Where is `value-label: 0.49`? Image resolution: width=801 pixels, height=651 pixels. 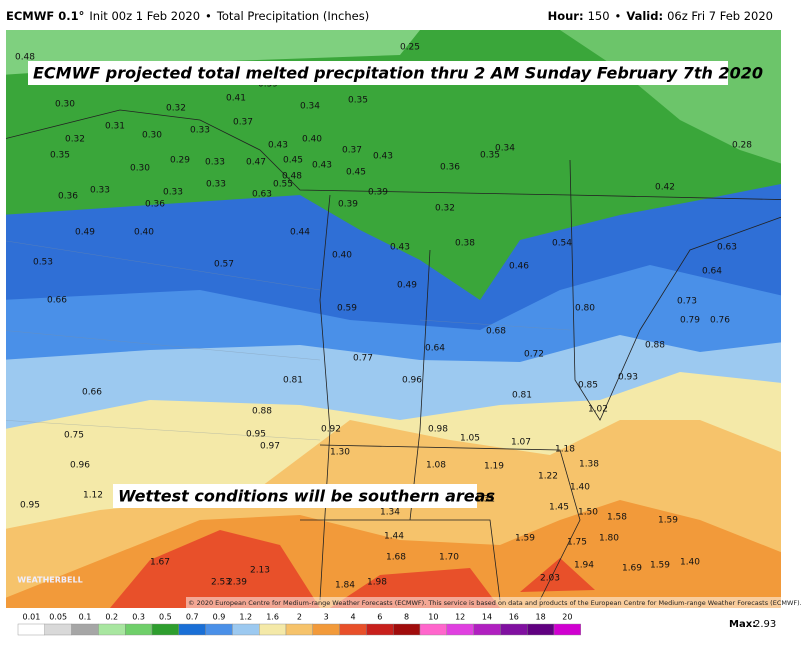
value-label: 0.49 is located at coordinates (407, 286).